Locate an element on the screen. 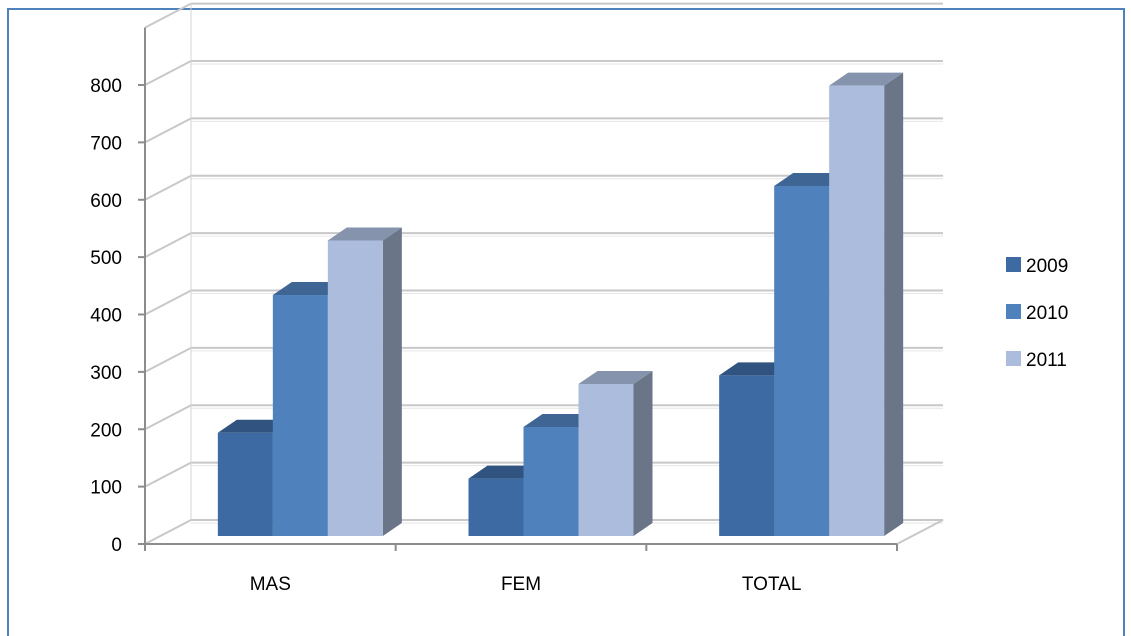 This screenshot has width=1131, height=636. x-tick-label: TOTAL is located at coordinates (771, 584).